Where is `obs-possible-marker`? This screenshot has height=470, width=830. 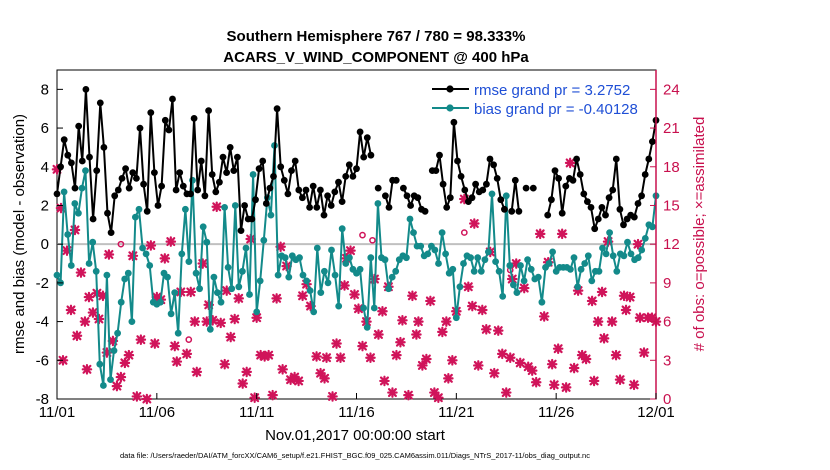
obs-possible-marker is located at coordinates (362, 235).